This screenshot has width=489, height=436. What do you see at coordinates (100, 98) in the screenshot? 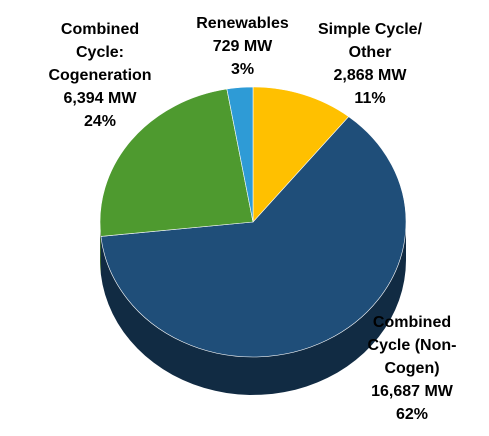
I see `value-label: 6,394 MW` at bounding box center [100, 98].